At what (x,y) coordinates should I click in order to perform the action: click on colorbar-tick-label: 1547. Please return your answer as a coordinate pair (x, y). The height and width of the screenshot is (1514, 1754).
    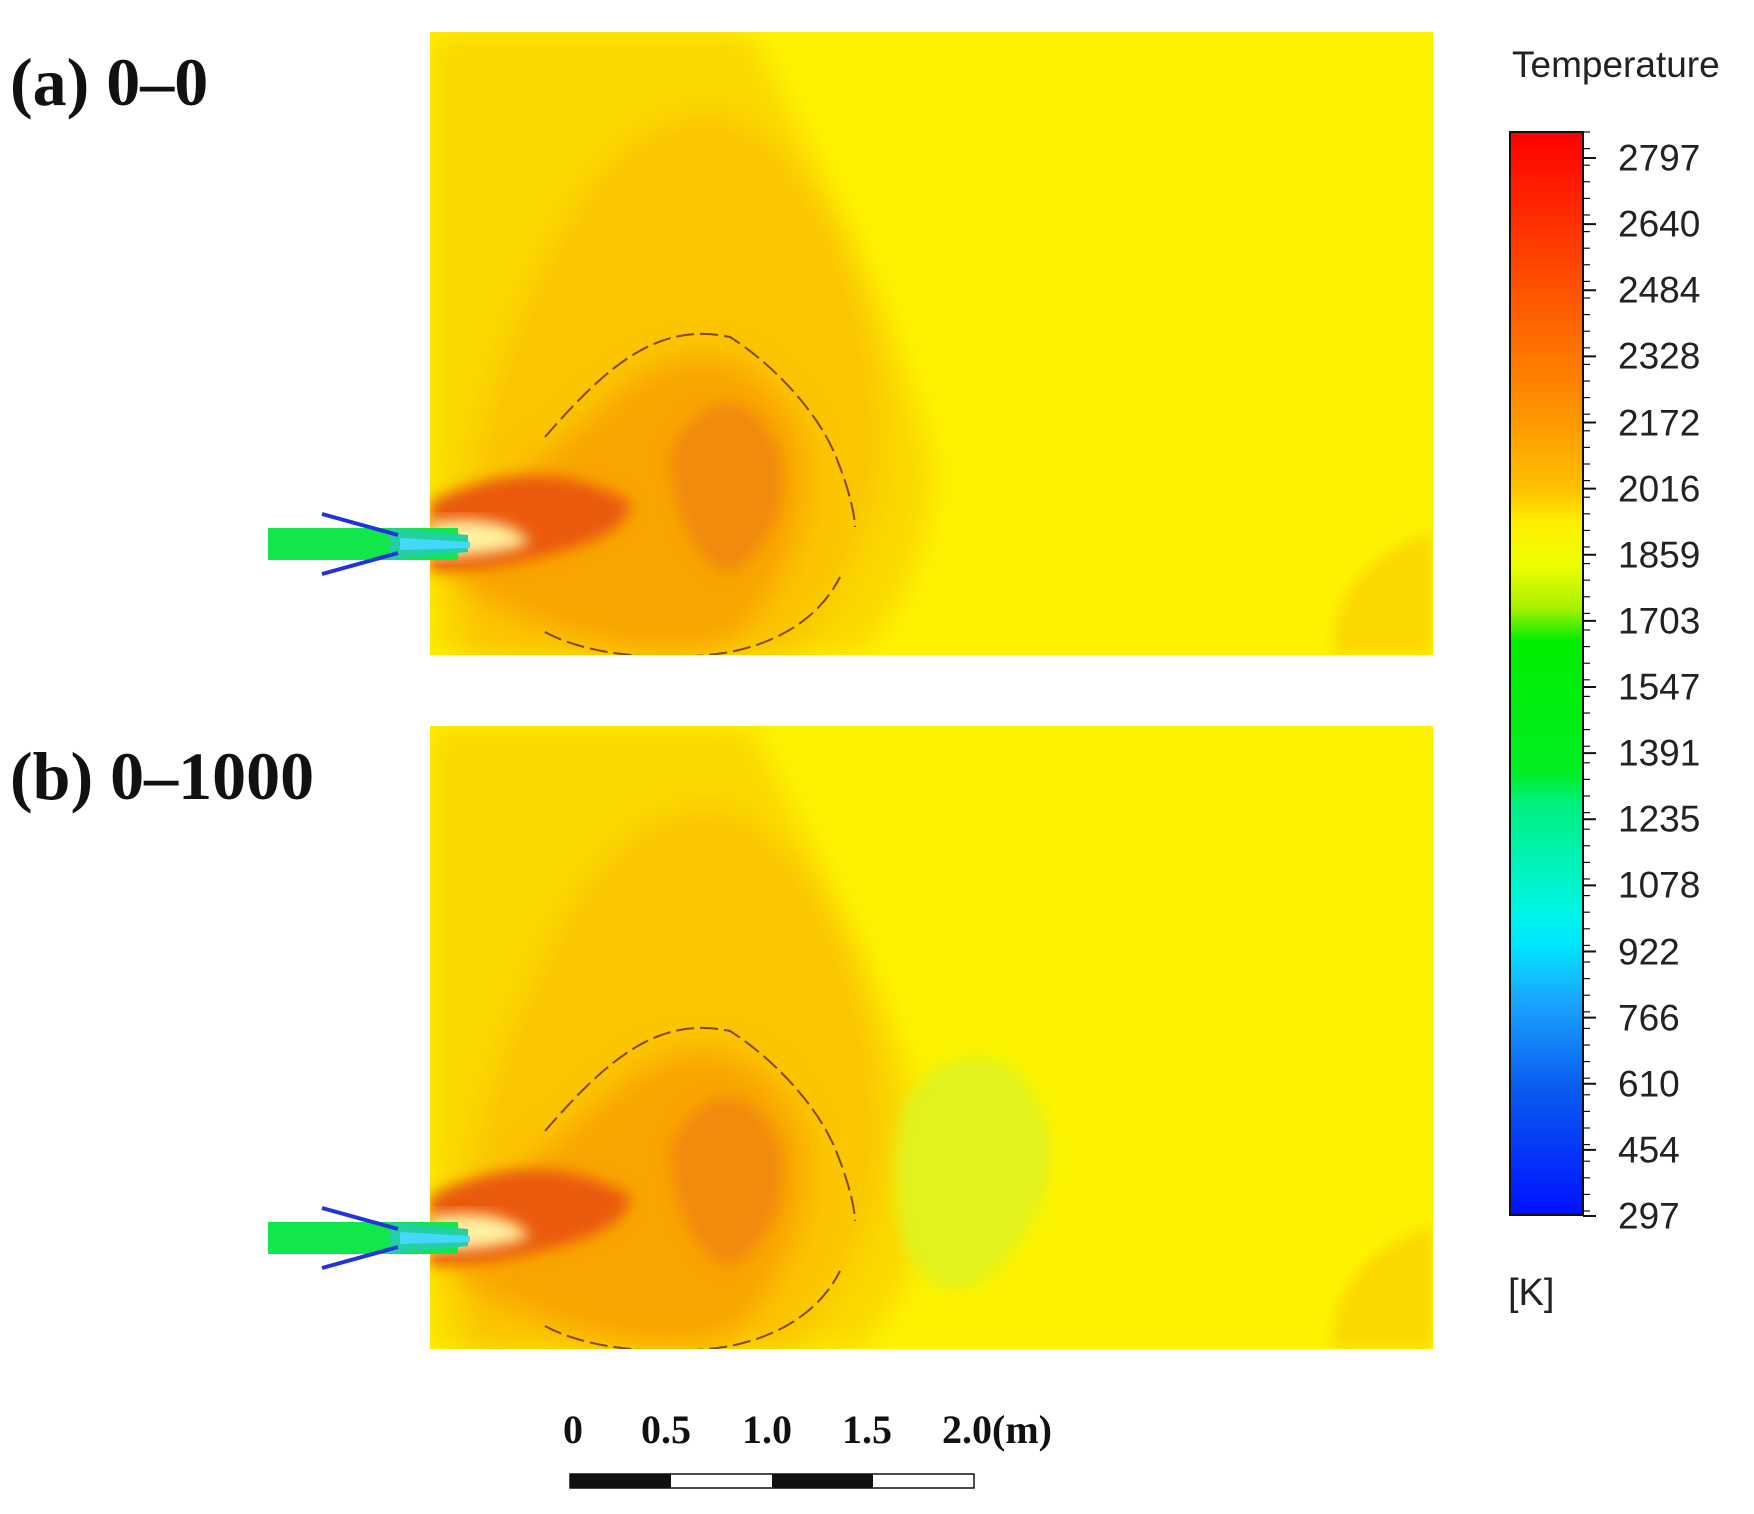
    Looking at the image, I should click on (1659, 687).